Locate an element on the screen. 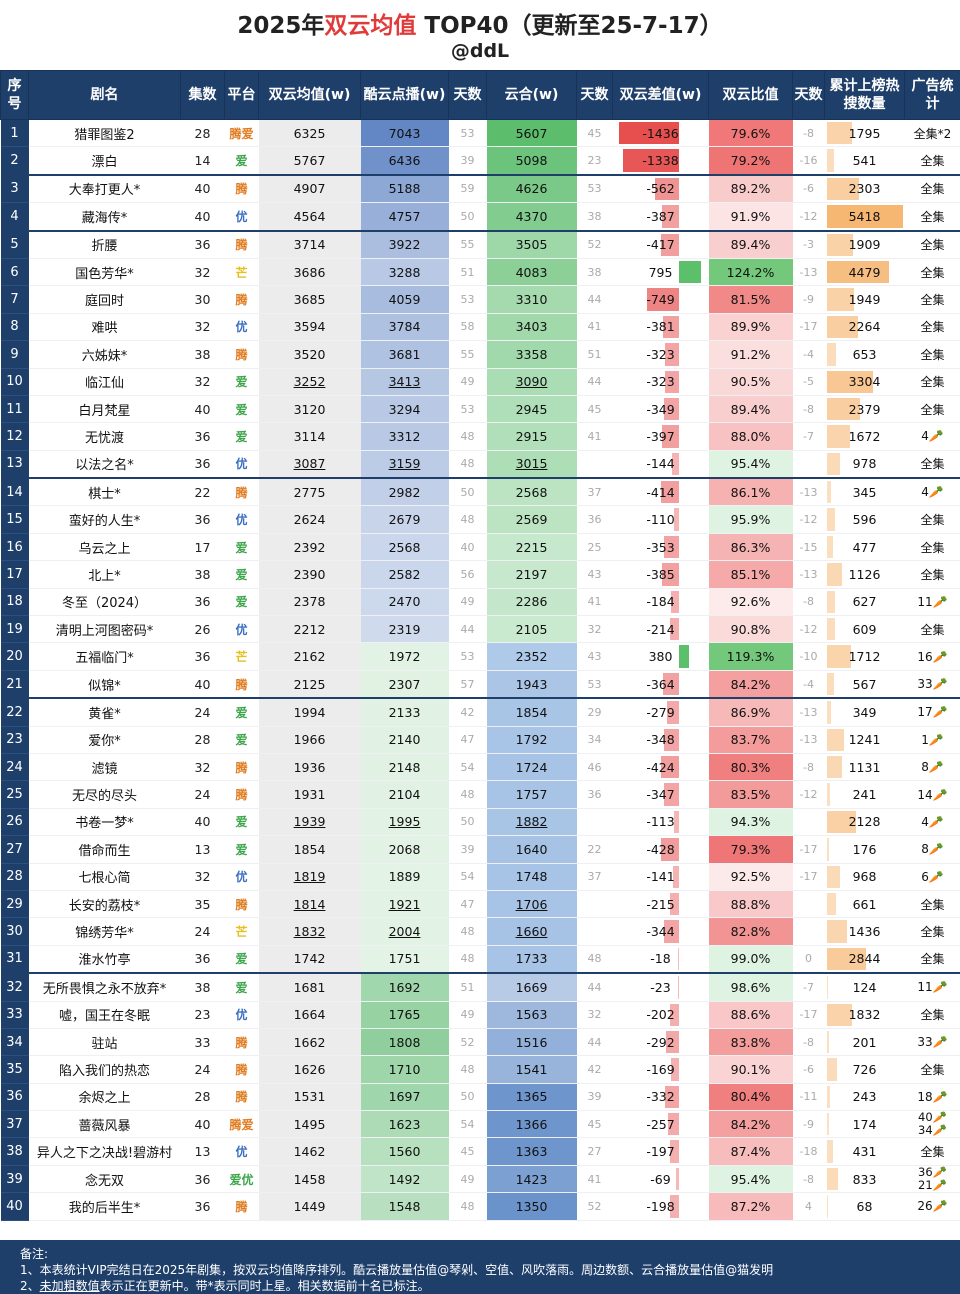 The image size is (960, 1294). cell-name-value: 我的后半生* is located at coordinates (104, 1208).